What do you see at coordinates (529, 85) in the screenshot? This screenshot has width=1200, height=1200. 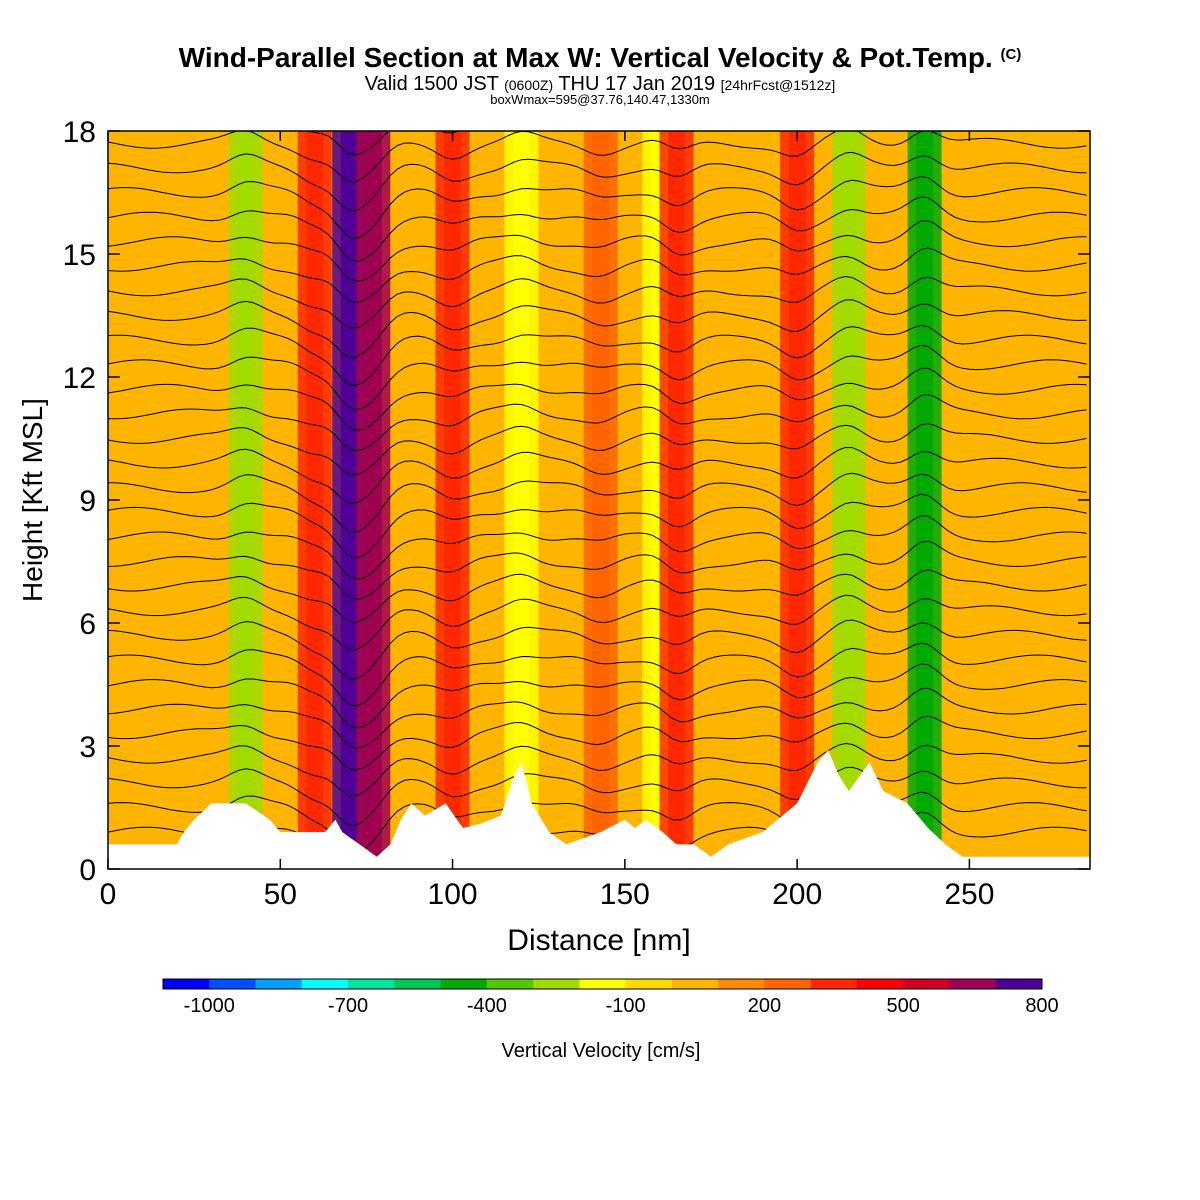 I see `utc-time: (0600Z)` at bounding box center [529, 85].